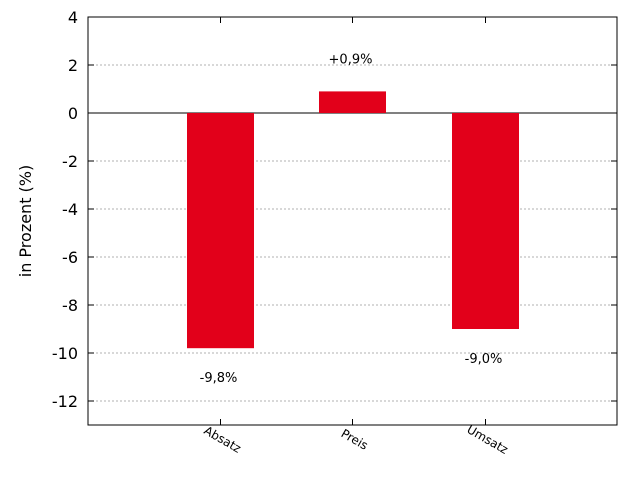 Image resolution: width=640 pixels, height=480 pixels. What do you see at coordinates (73, 17) in the screenshot?
I see `y-tick-label: 4` at bounding box center [73, 17].